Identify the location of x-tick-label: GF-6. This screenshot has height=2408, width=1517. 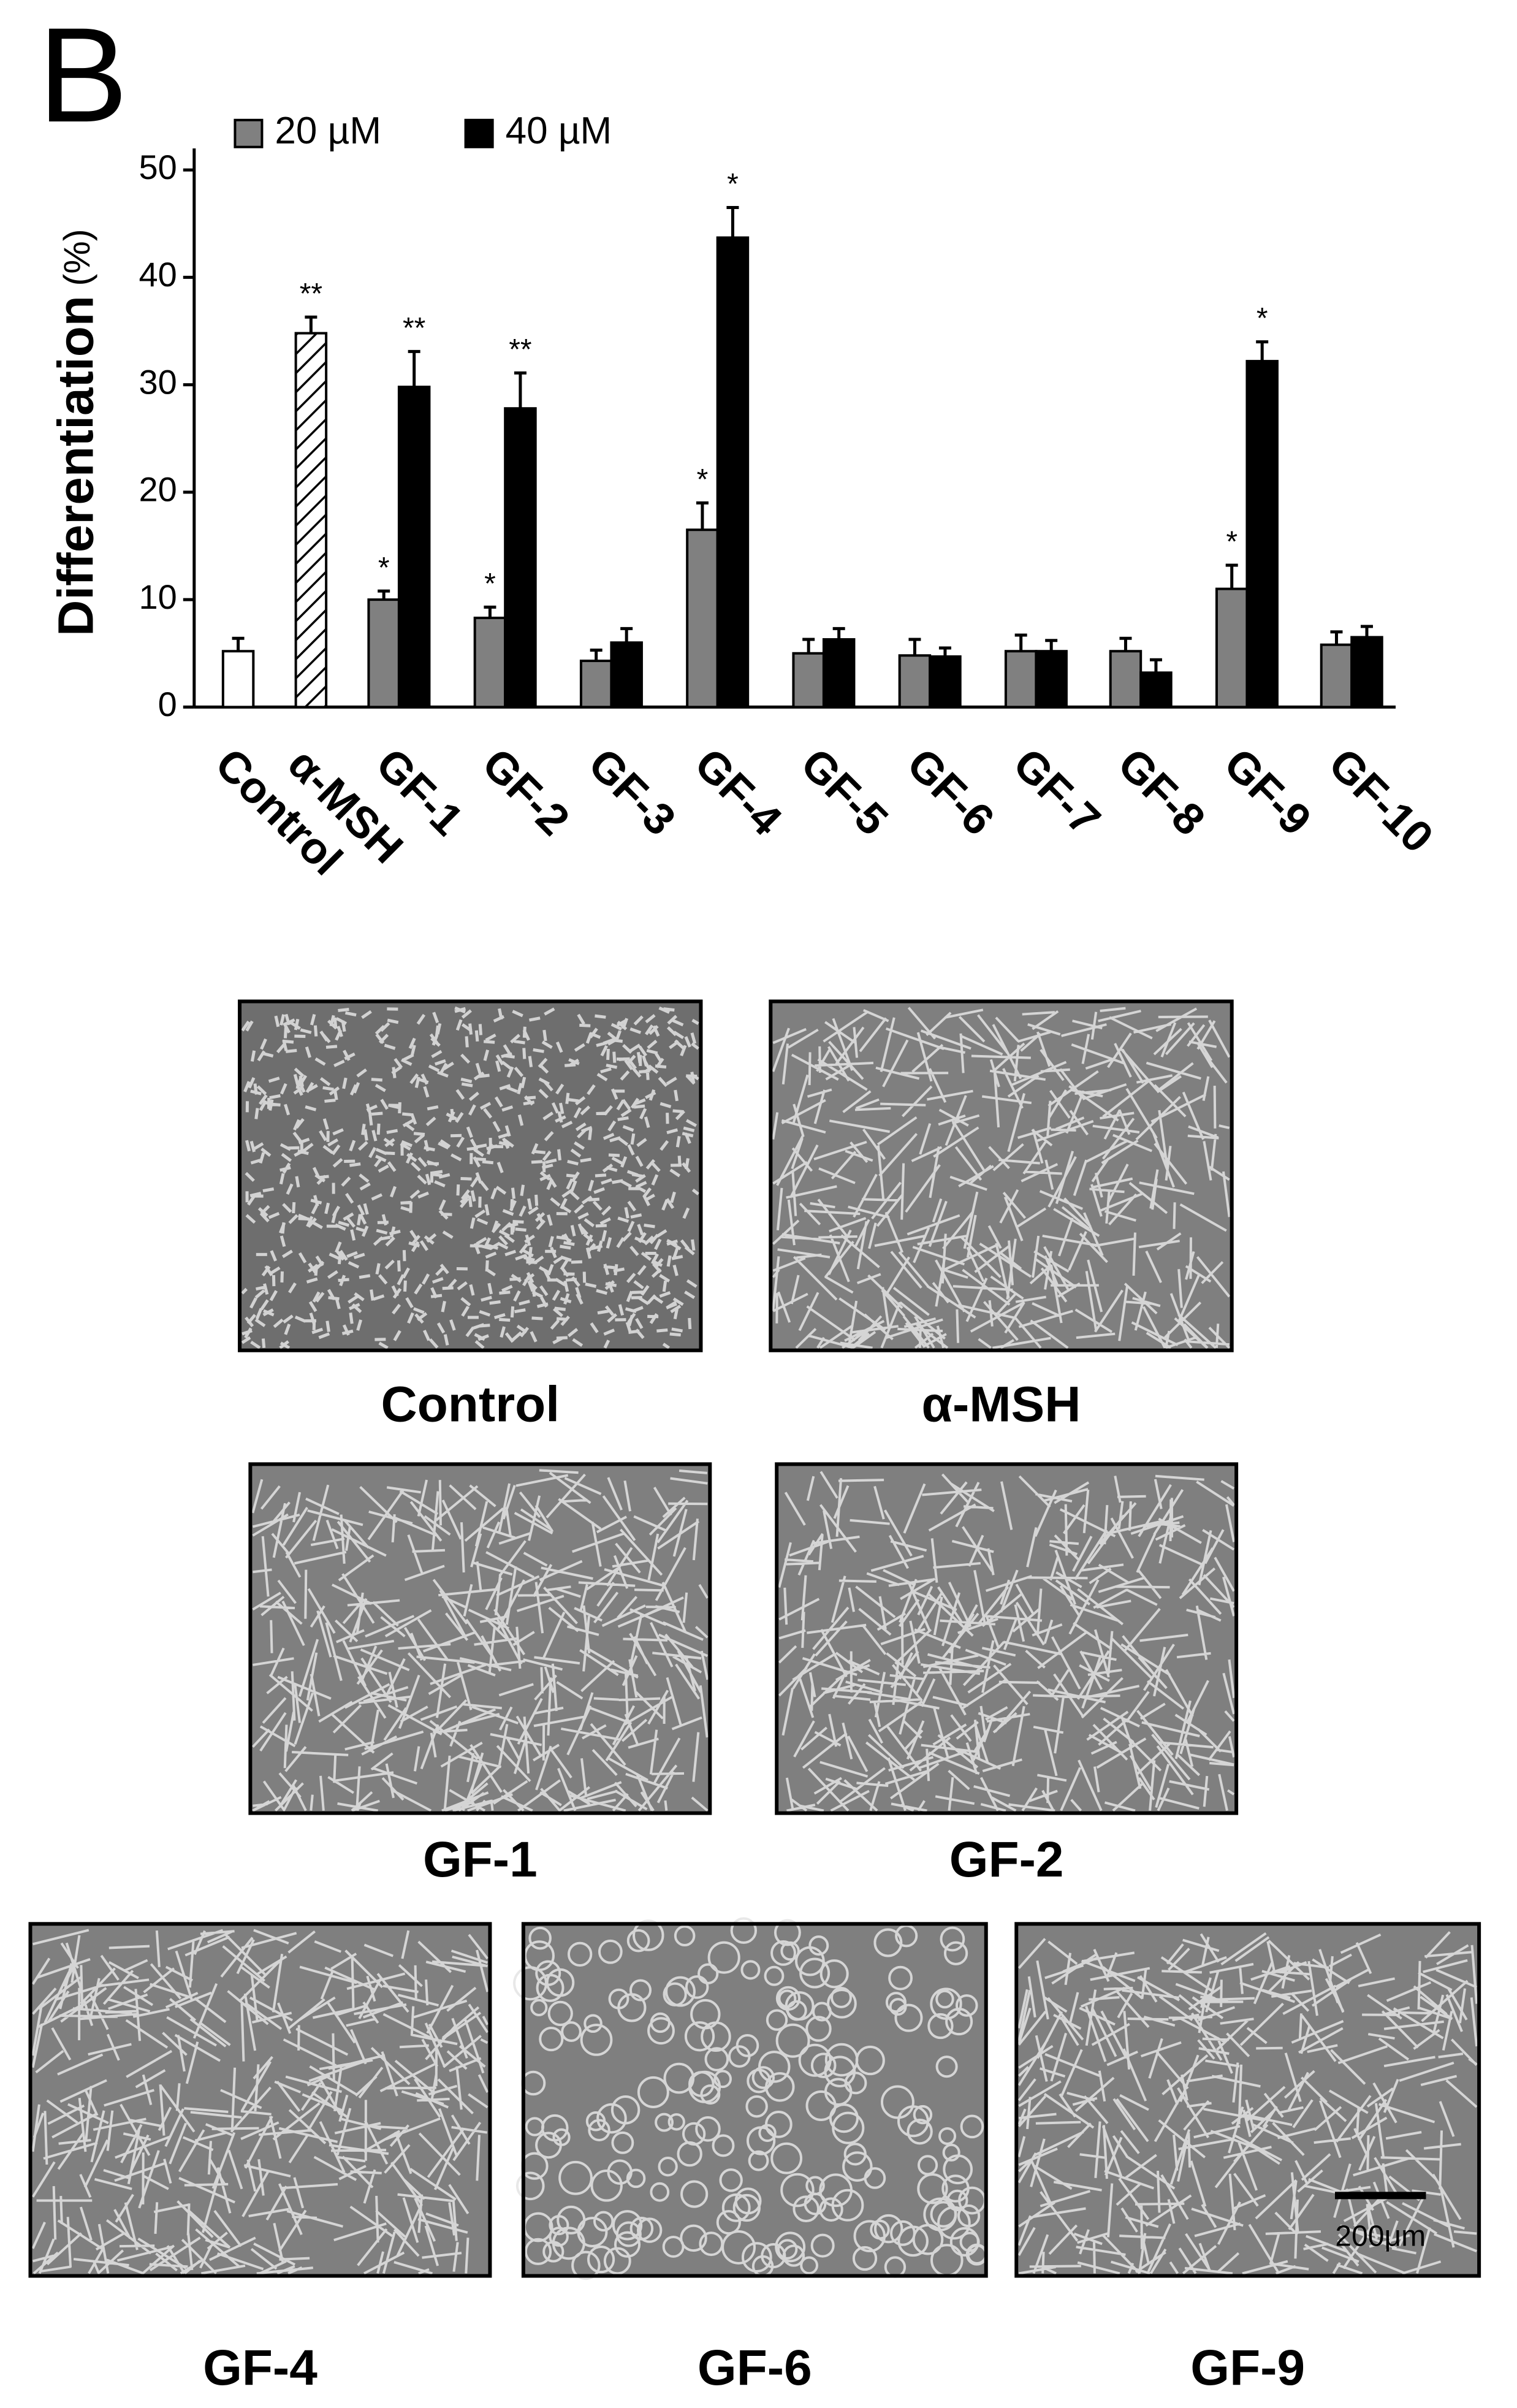
(950, 792).